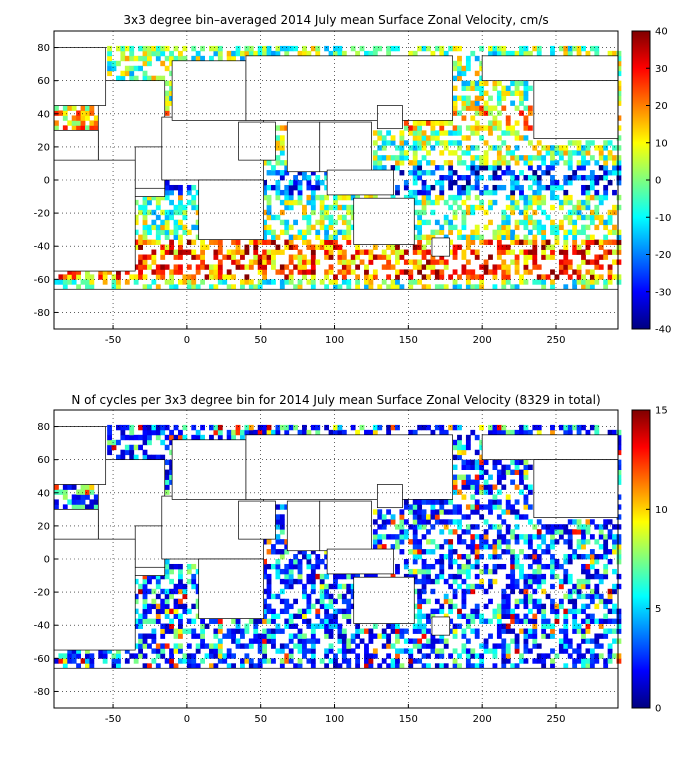 Image resolution: width=696 pixels, height=760 pixels. Describe the element at coordinates (94, 215) in the screenshot. I see `land-mass` at that location.